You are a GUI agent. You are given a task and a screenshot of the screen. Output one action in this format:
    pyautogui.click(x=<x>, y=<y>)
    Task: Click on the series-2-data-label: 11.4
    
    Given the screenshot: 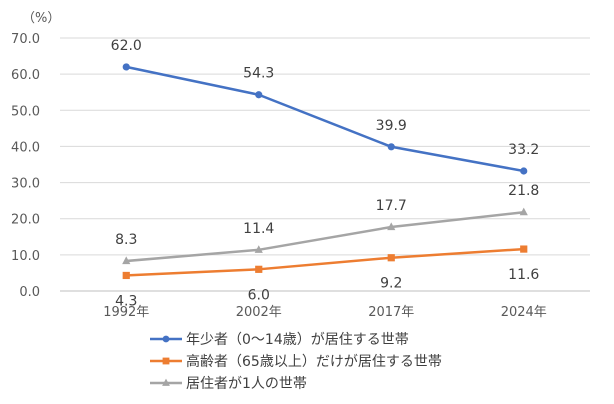 What is the action you would take?
    pyautogui.click(x=258, y=229)
    